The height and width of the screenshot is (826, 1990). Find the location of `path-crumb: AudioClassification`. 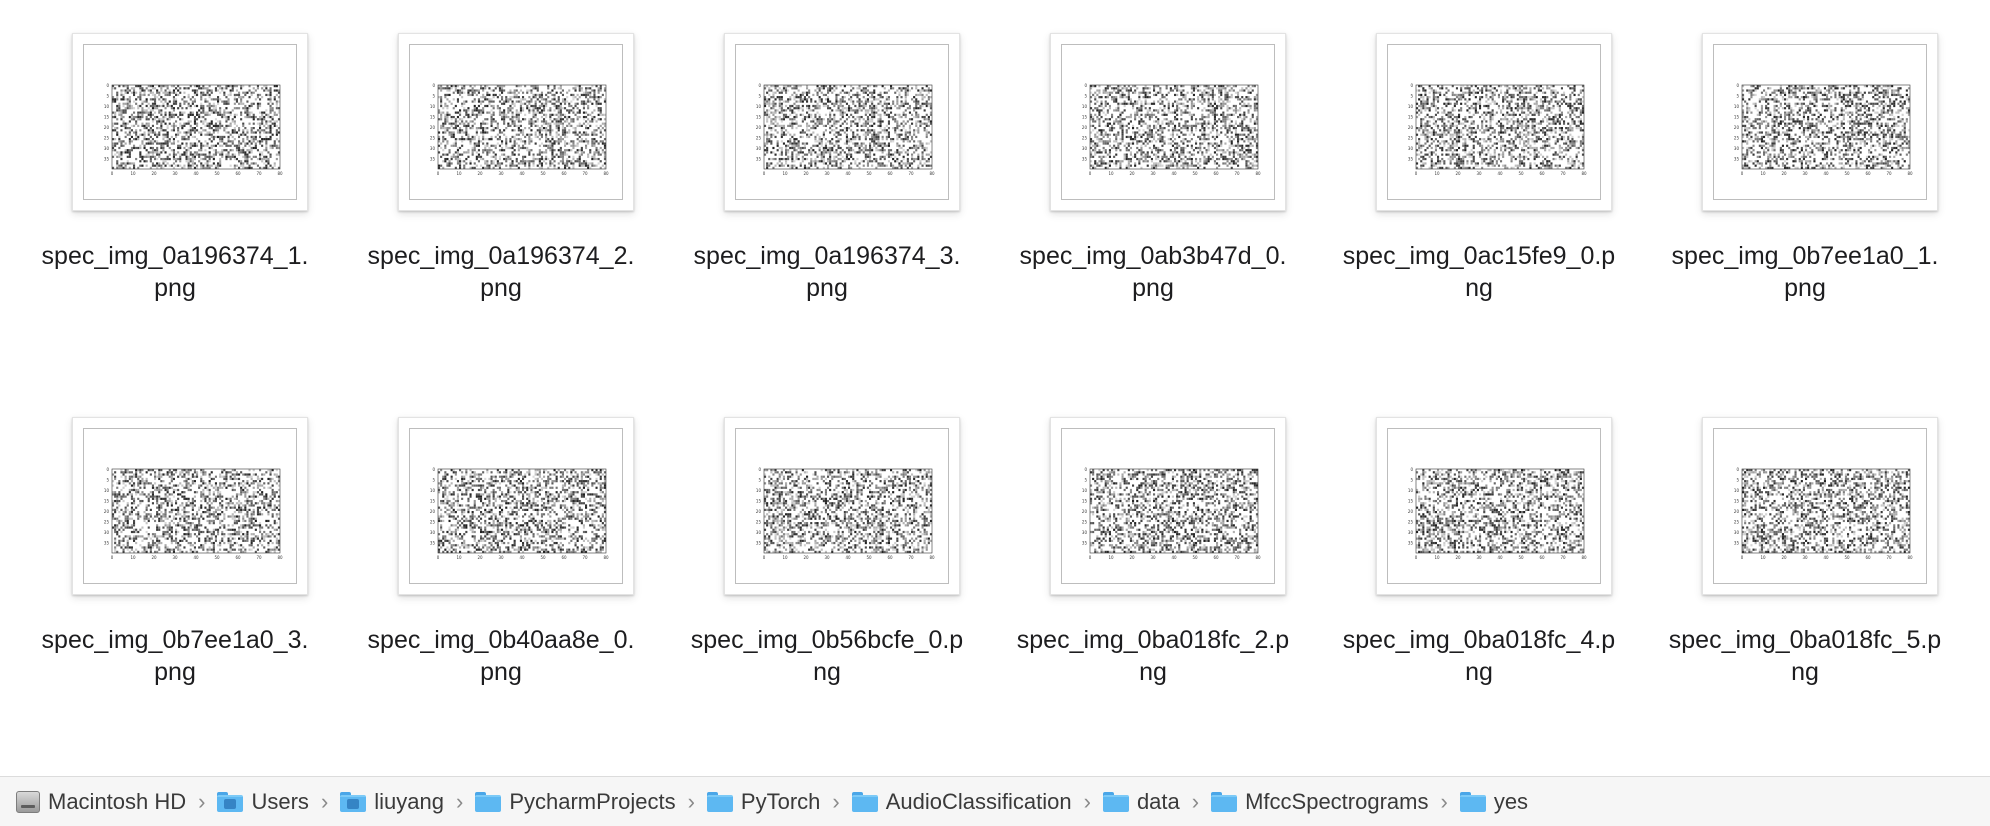

path-crumb: AudioClassification is located at coordinates (961, 801).